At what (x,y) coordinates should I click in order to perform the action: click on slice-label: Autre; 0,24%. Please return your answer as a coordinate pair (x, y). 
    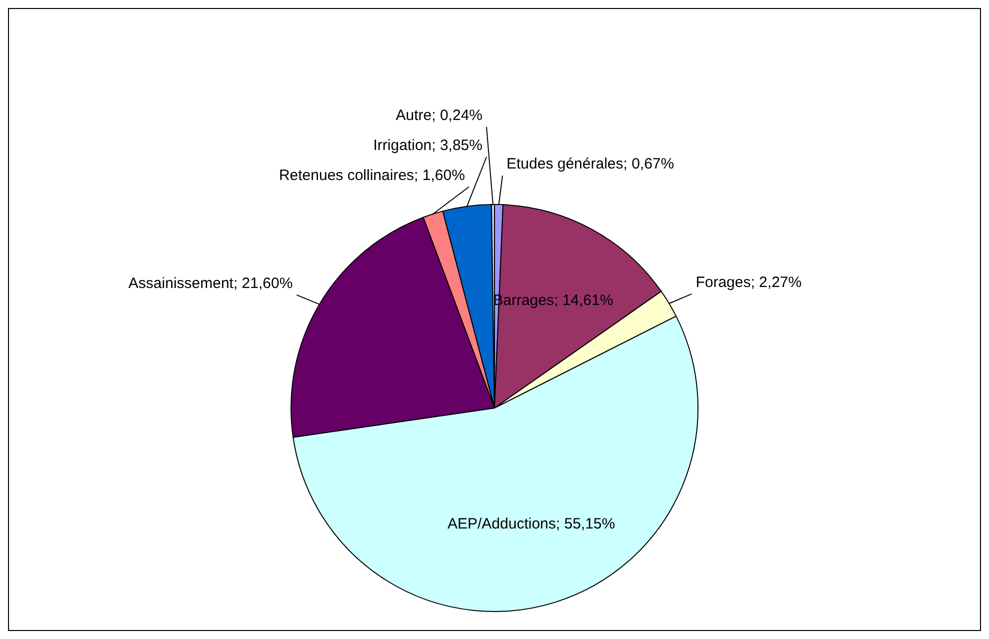
    Looking at the image, I should click on (439, 115).